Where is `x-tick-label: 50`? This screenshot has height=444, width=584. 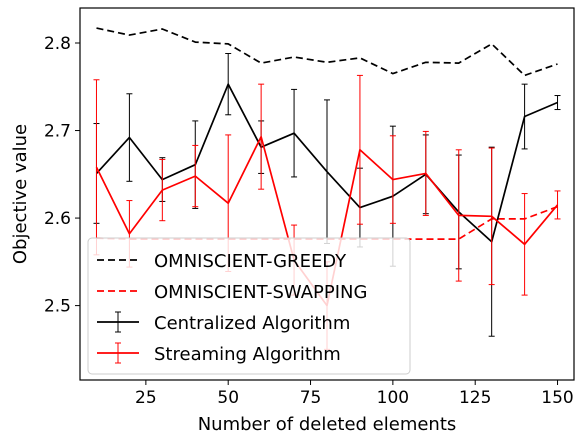
x-tick-label: 50 is located at coordinates (228, 398).